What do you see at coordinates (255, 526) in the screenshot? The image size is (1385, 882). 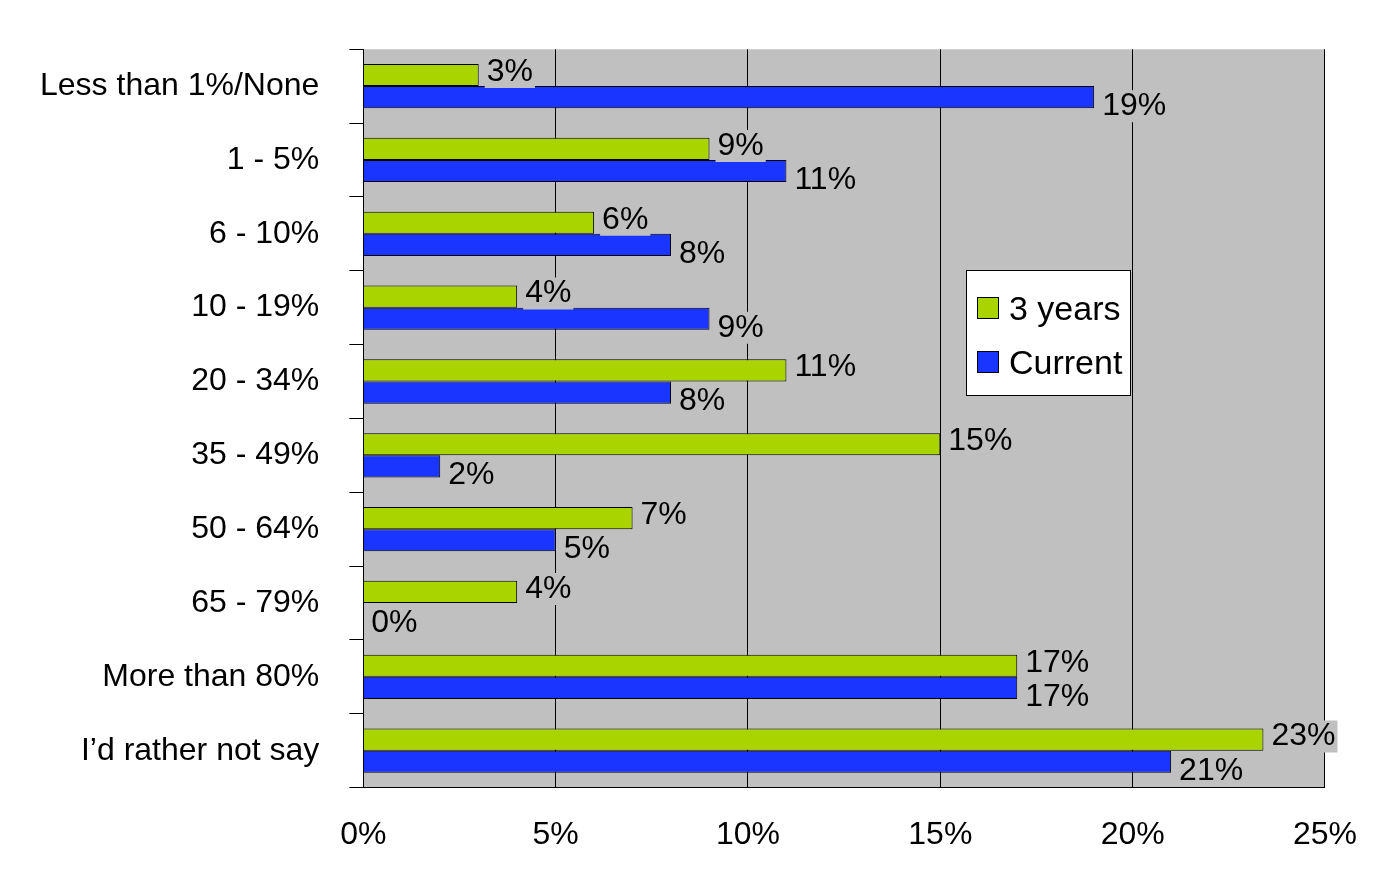 I see `y-tick-label: 50 - 64%` at bounding box center [255, 526].